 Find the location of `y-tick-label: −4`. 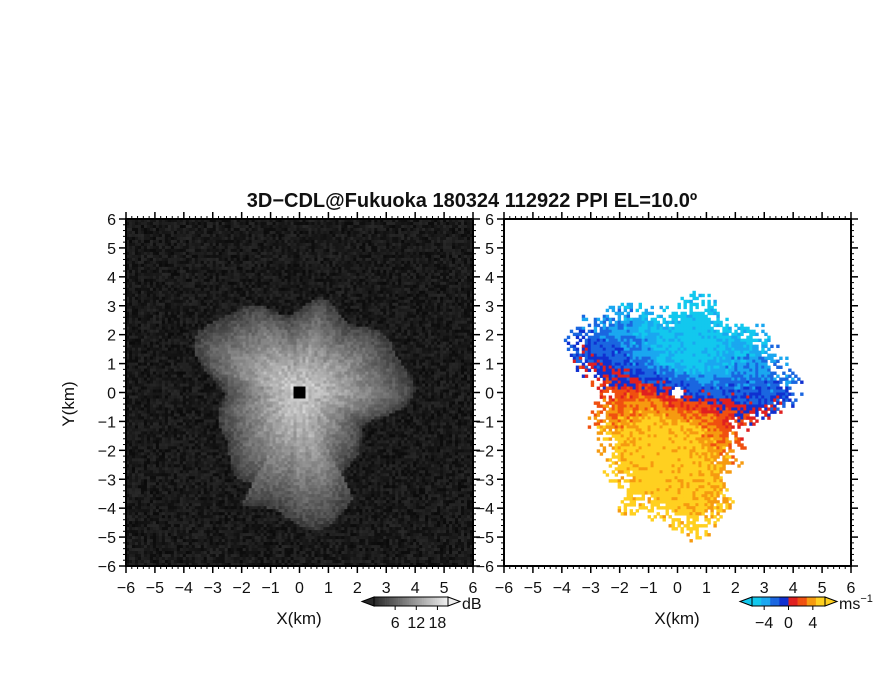

y-tick-label: −4 is located at coordinates (485, 509).